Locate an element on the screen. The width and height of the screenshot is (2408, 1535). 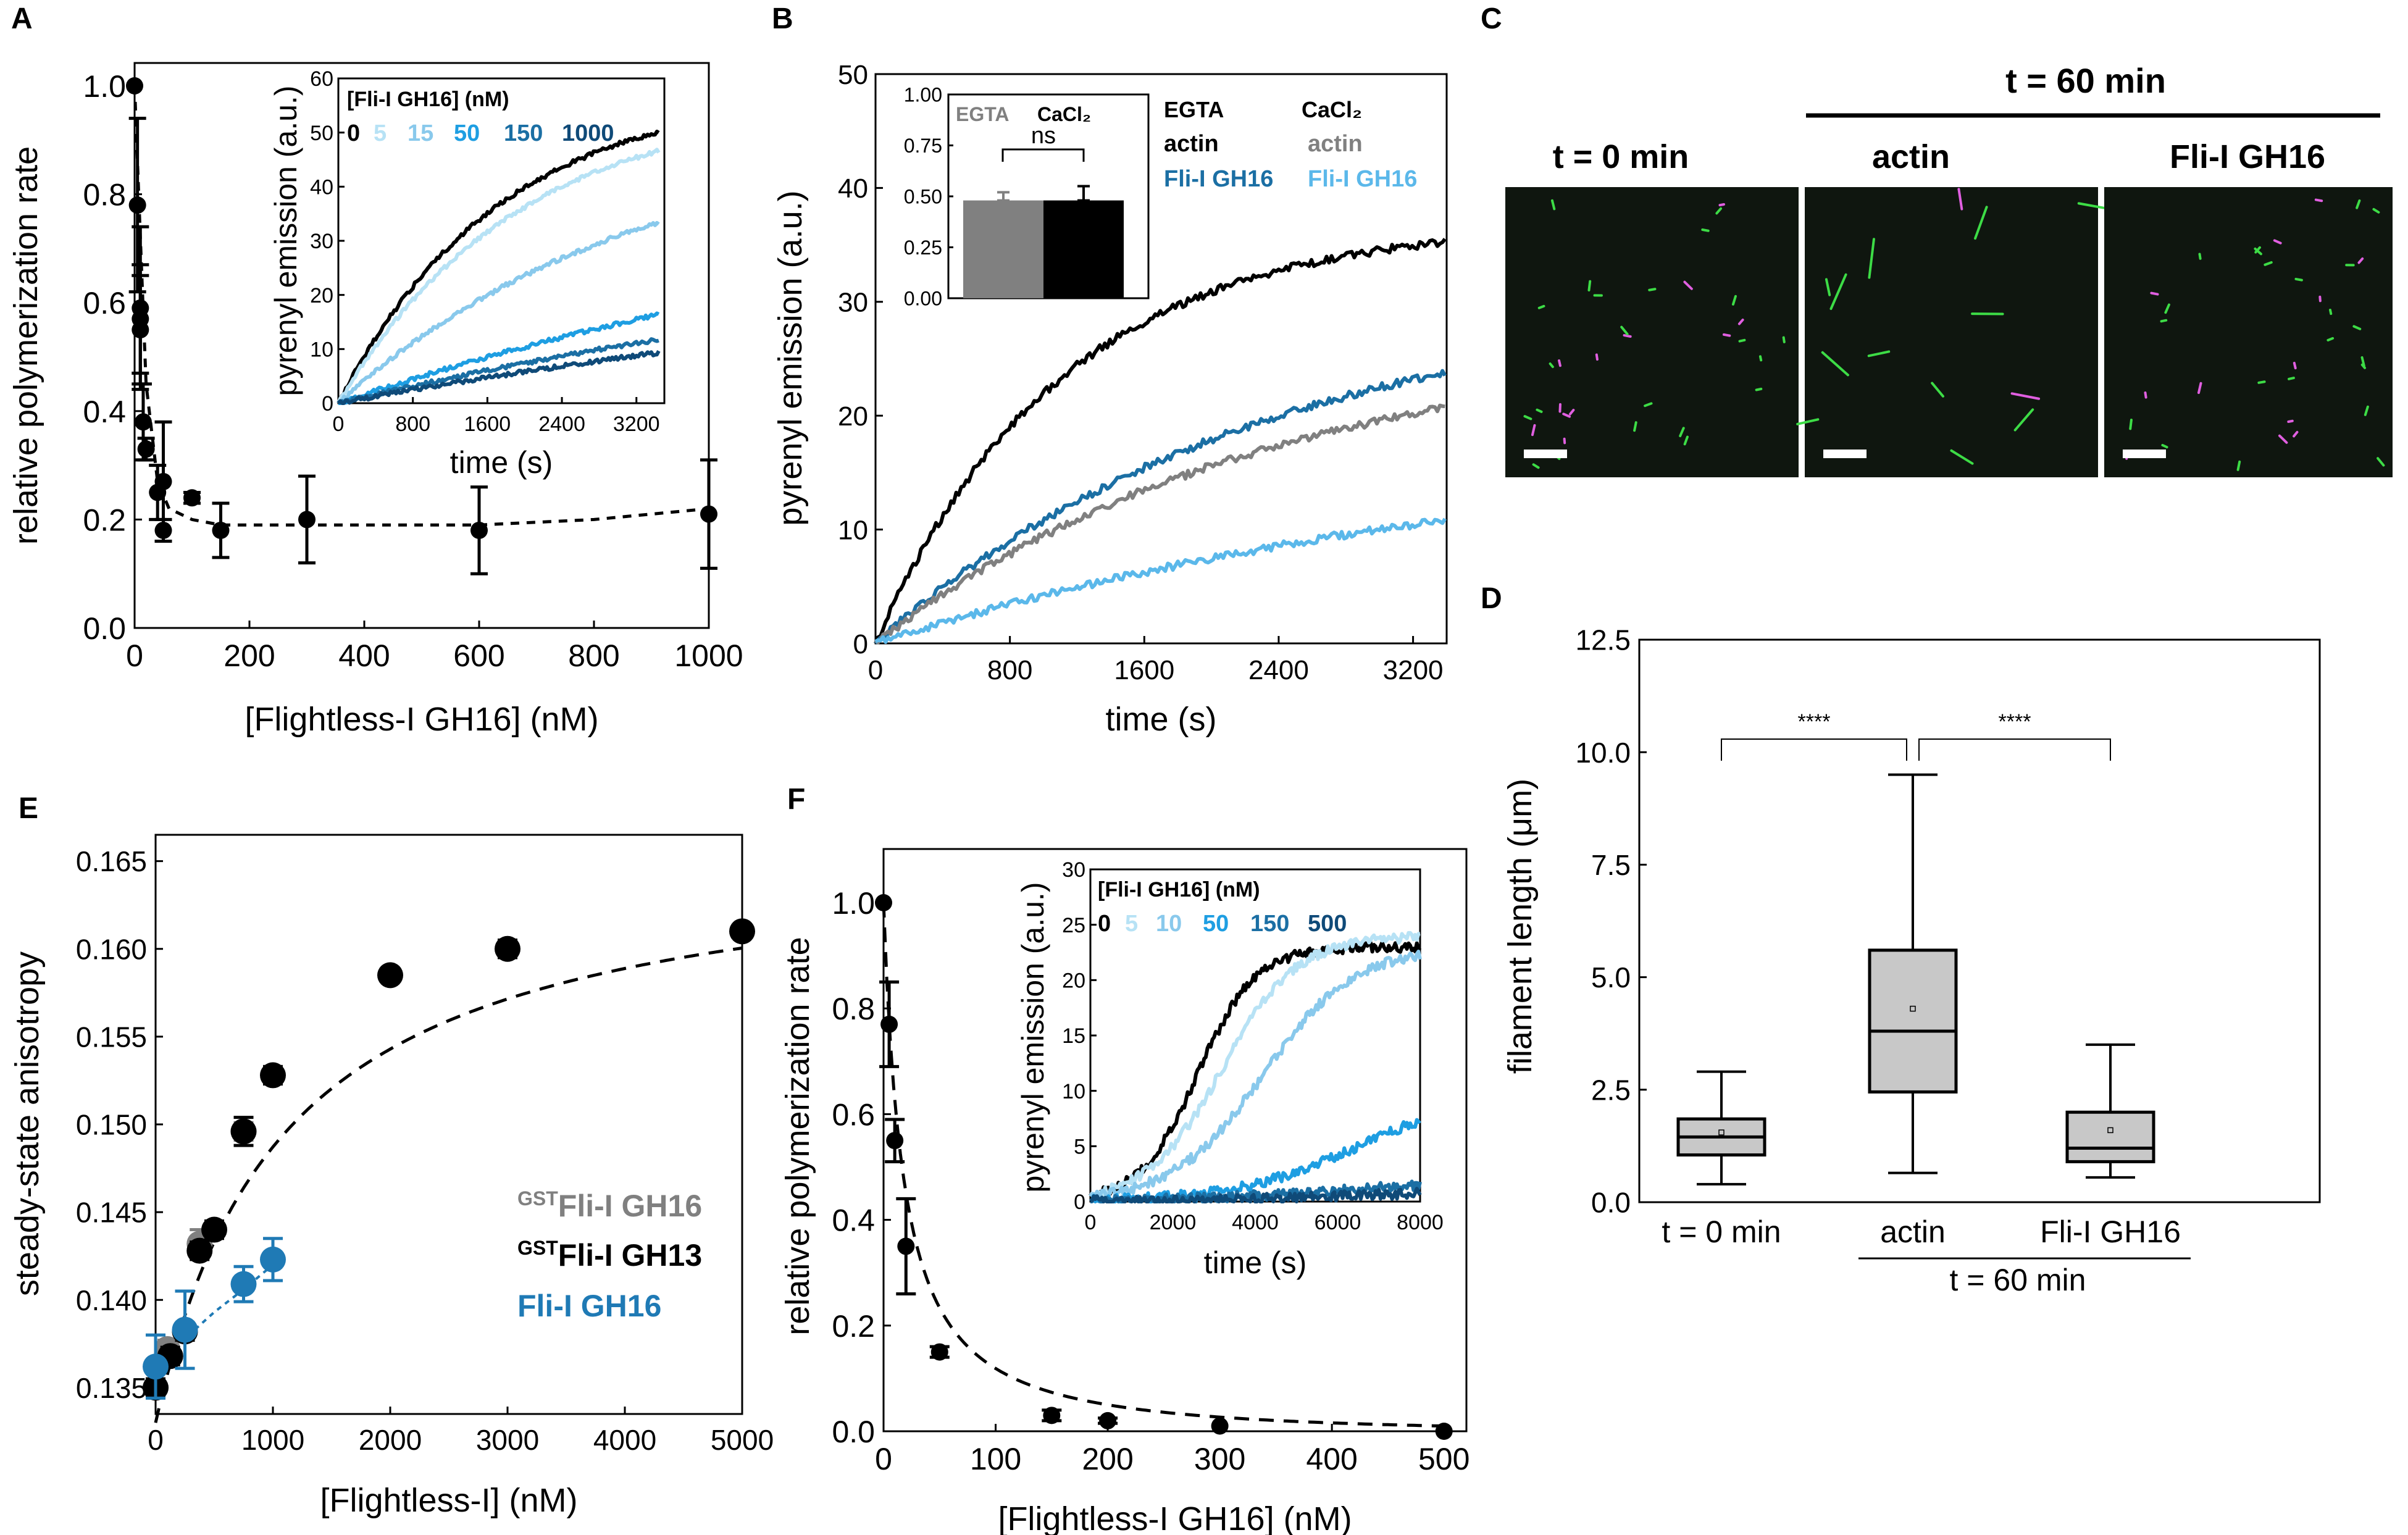
panel-a-inset-xtick-label: 3200 is located at coordinates (636, 424).